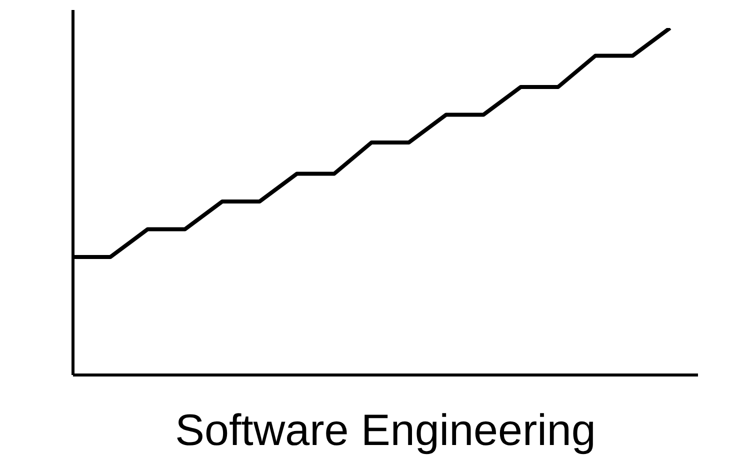  Describe the element at coordinates (385, 430) in the screenshot. I see `x-axis-title: Software Engineering` at that location.